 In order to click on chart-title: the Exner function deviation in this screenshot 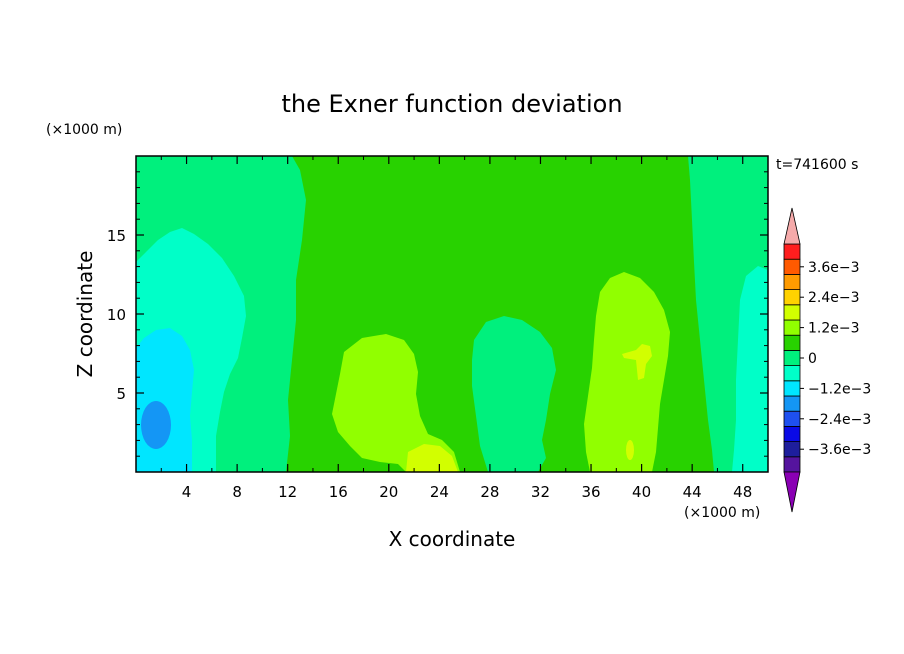, I will do `click(451, 104)`.